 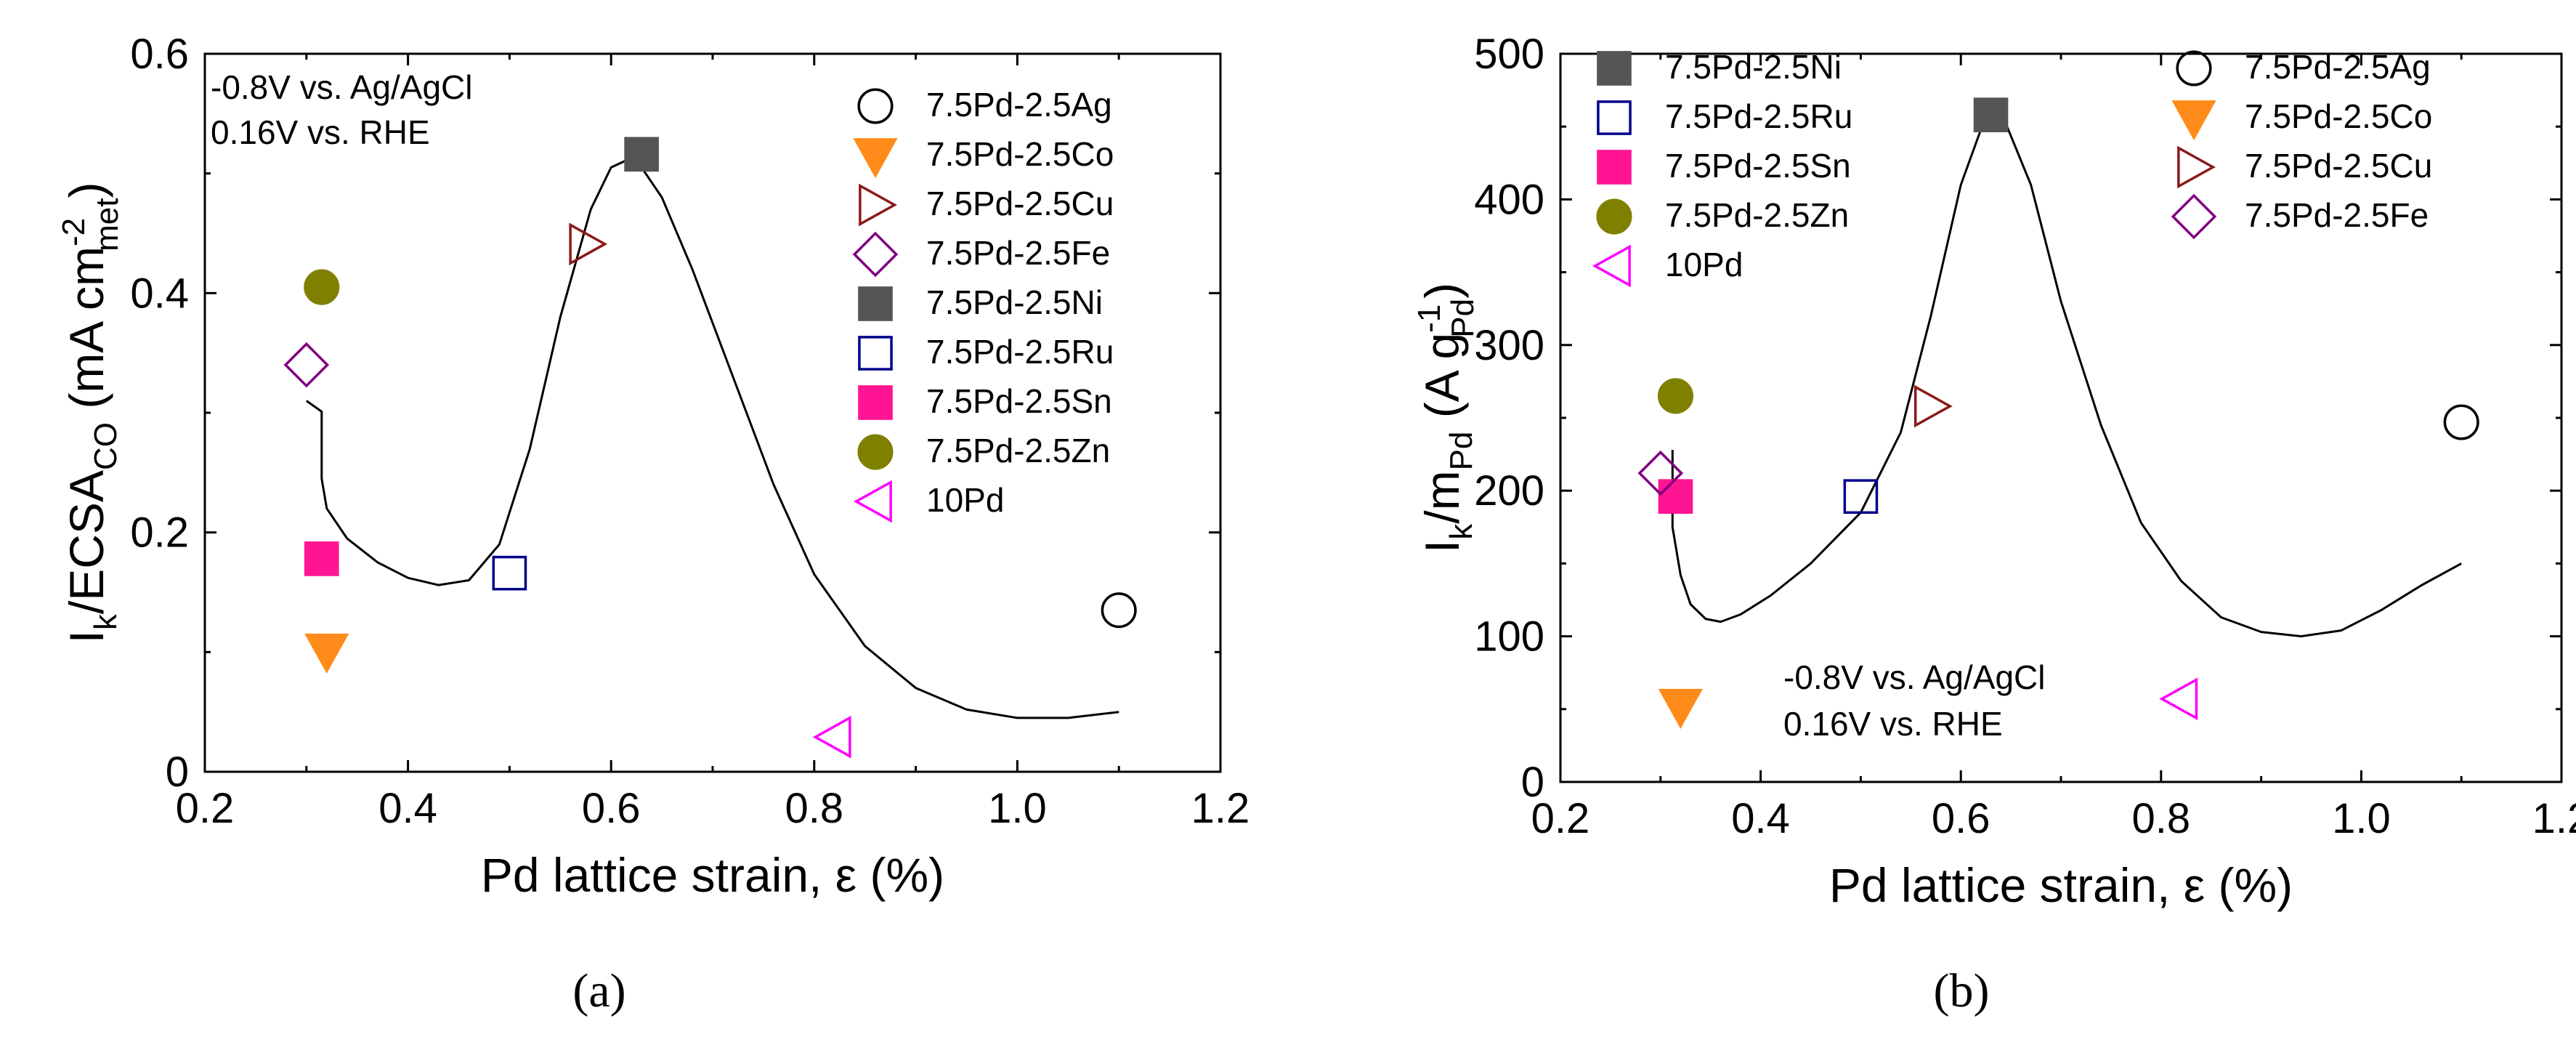 What do you see at coordinates (321, 558) in the screenshot?
I see `data-point-7-5pd-2-5sn` at bounding box center [321, 558].